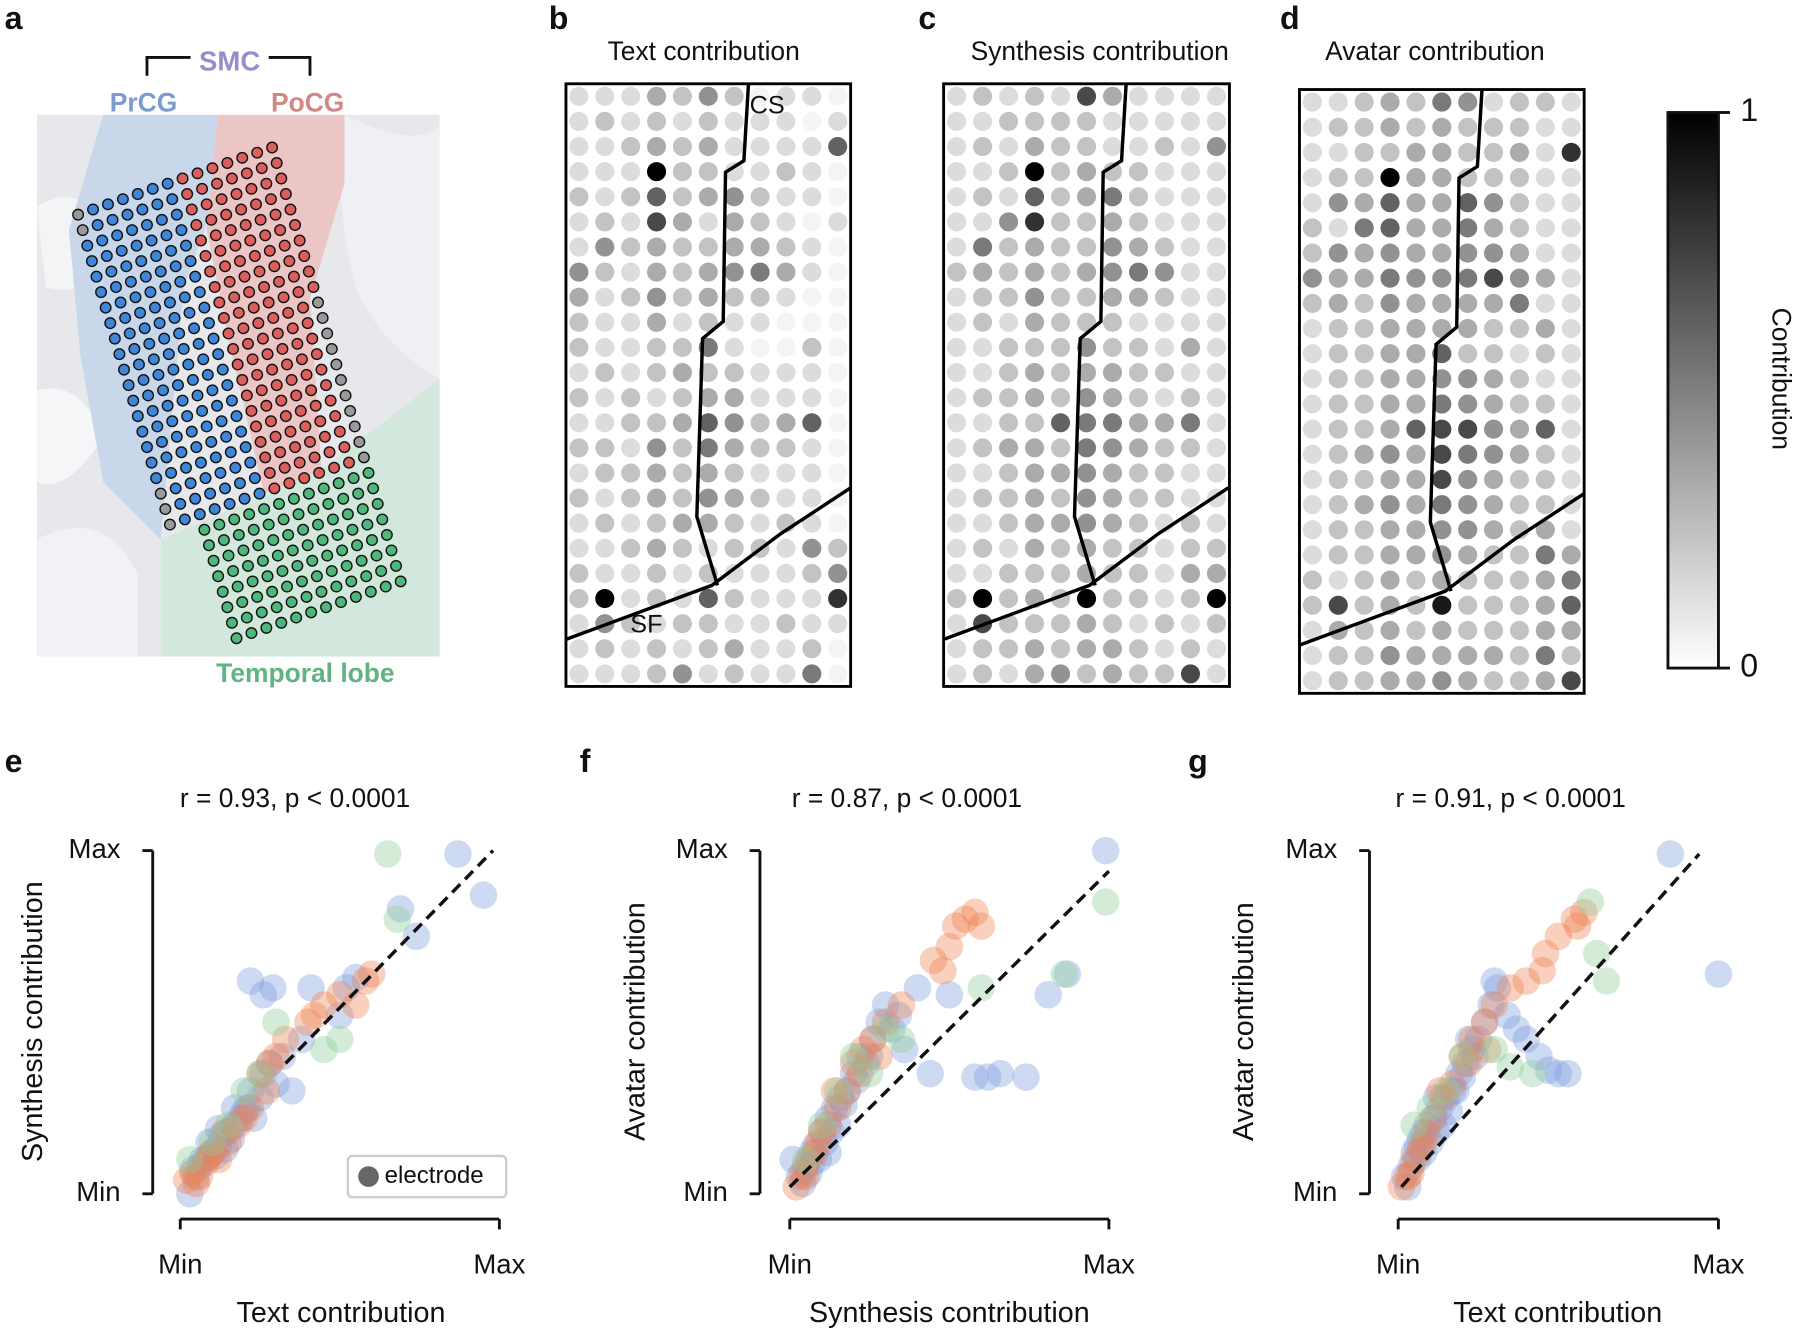 The width and height of the screenshot is (1800, 1335). I want to click on panel-letter: c, so click(927, 18).